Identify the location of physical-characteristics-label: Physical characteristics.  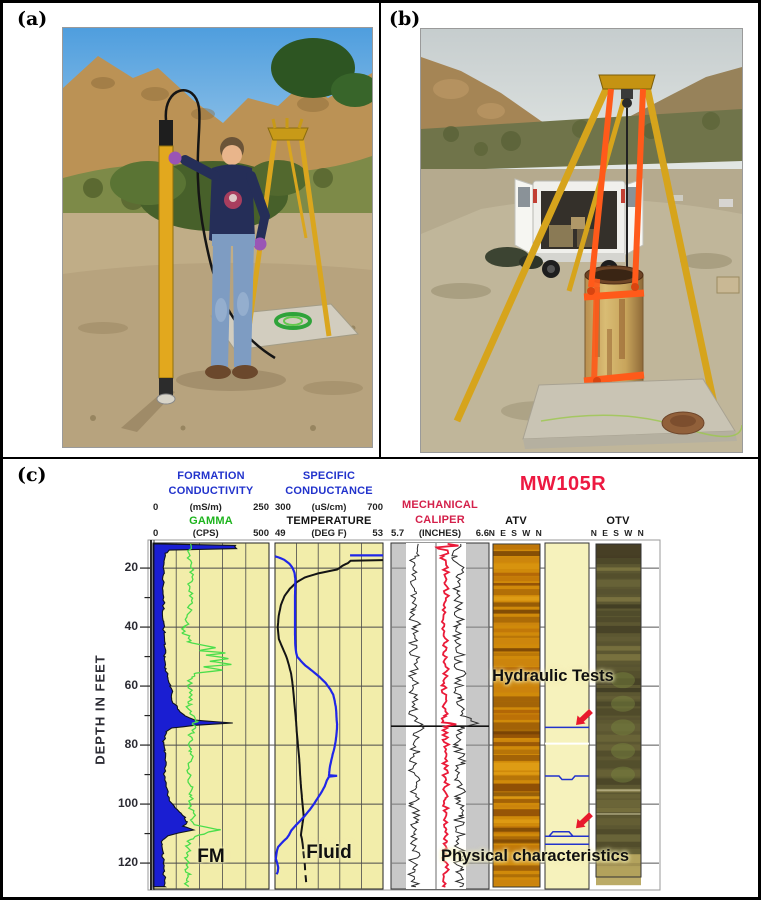
(535, 856).